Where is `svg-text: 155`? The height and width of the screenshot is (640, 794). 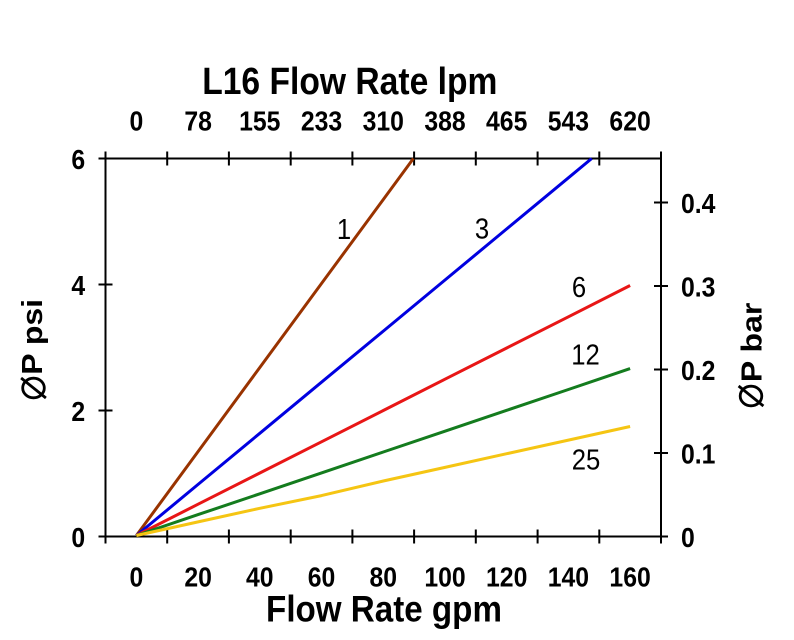 svg-text: 155 is located at coordinates (259, 121).